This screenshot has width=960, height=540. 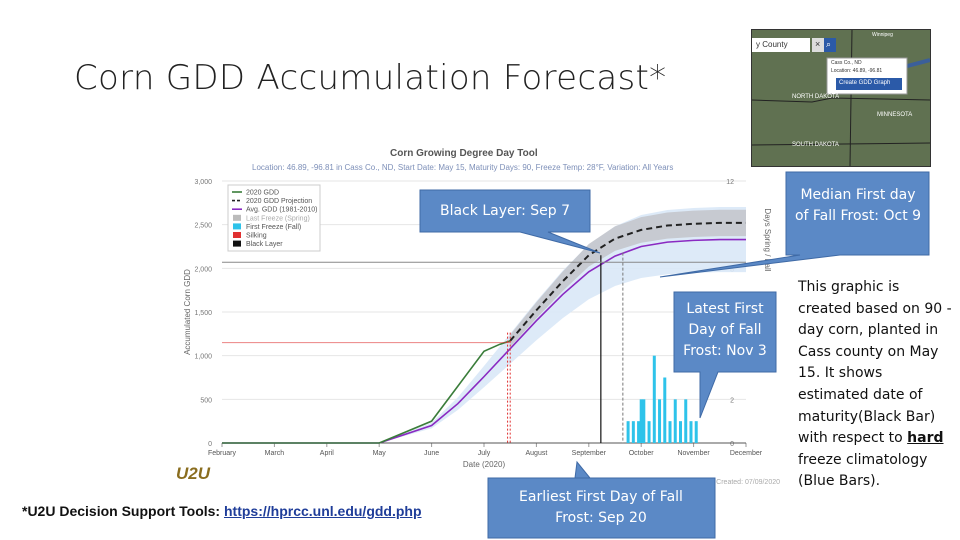 What do you see at coordinates (193, 473) in the screenshot?
I see `u2u-logo: U2U` at bounding box center [193, 473].